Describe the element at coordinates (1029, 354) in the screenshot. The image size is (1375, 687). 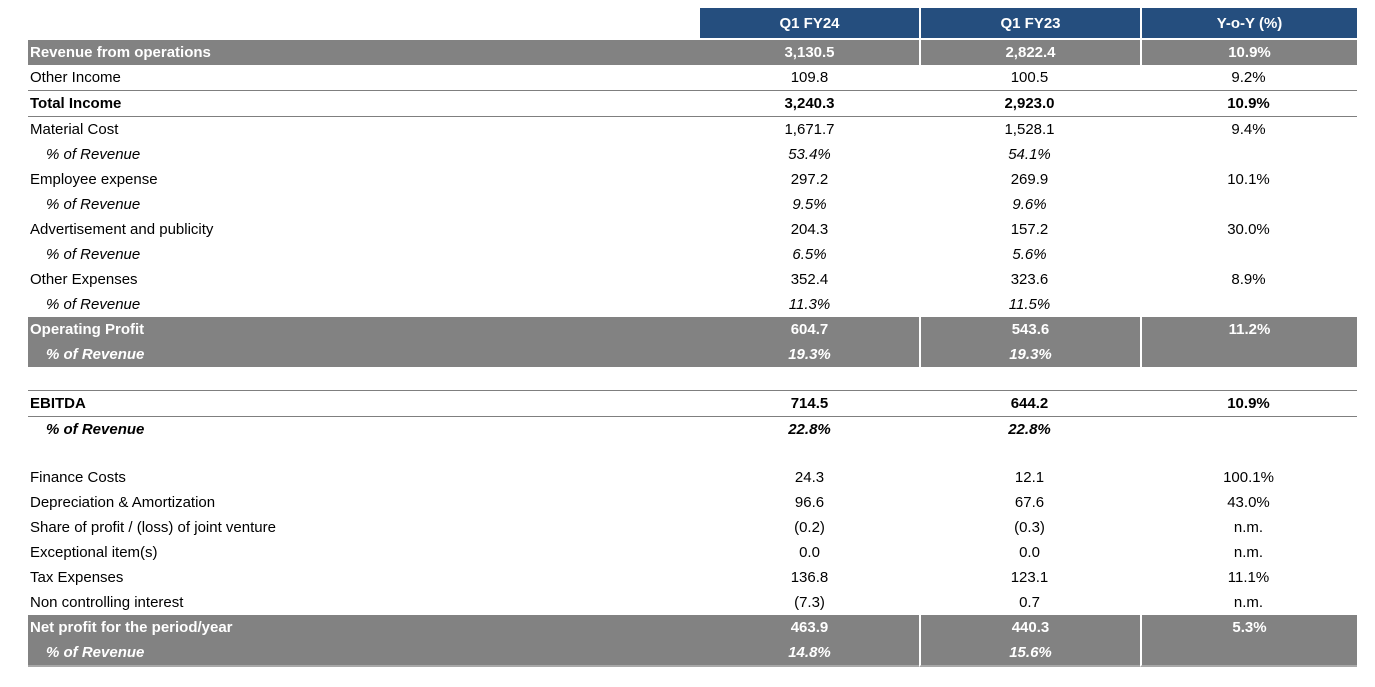
I see `cell-q1fy23: 19.3%` at that location.